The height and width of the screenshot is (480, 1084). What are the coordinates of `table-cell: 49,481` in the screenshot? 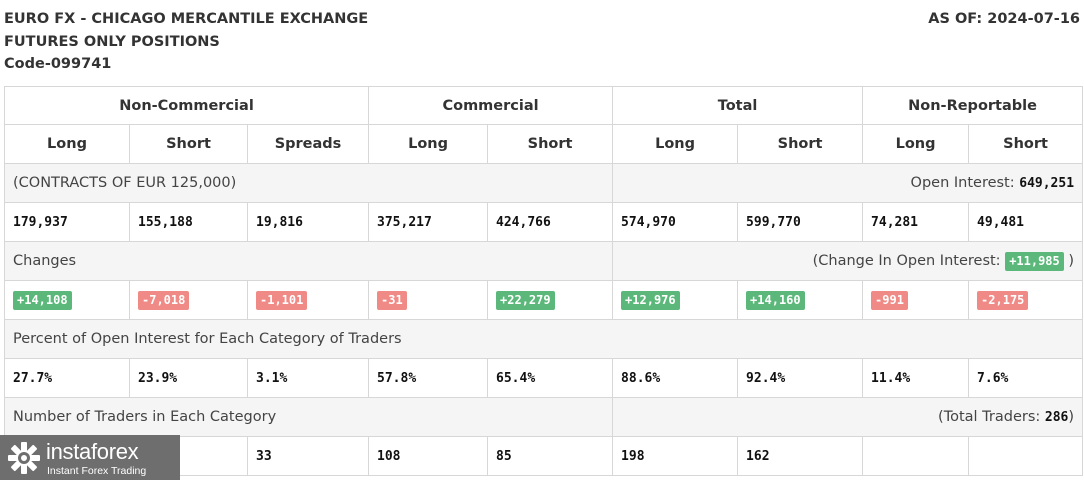 It's located at (1026, 222).